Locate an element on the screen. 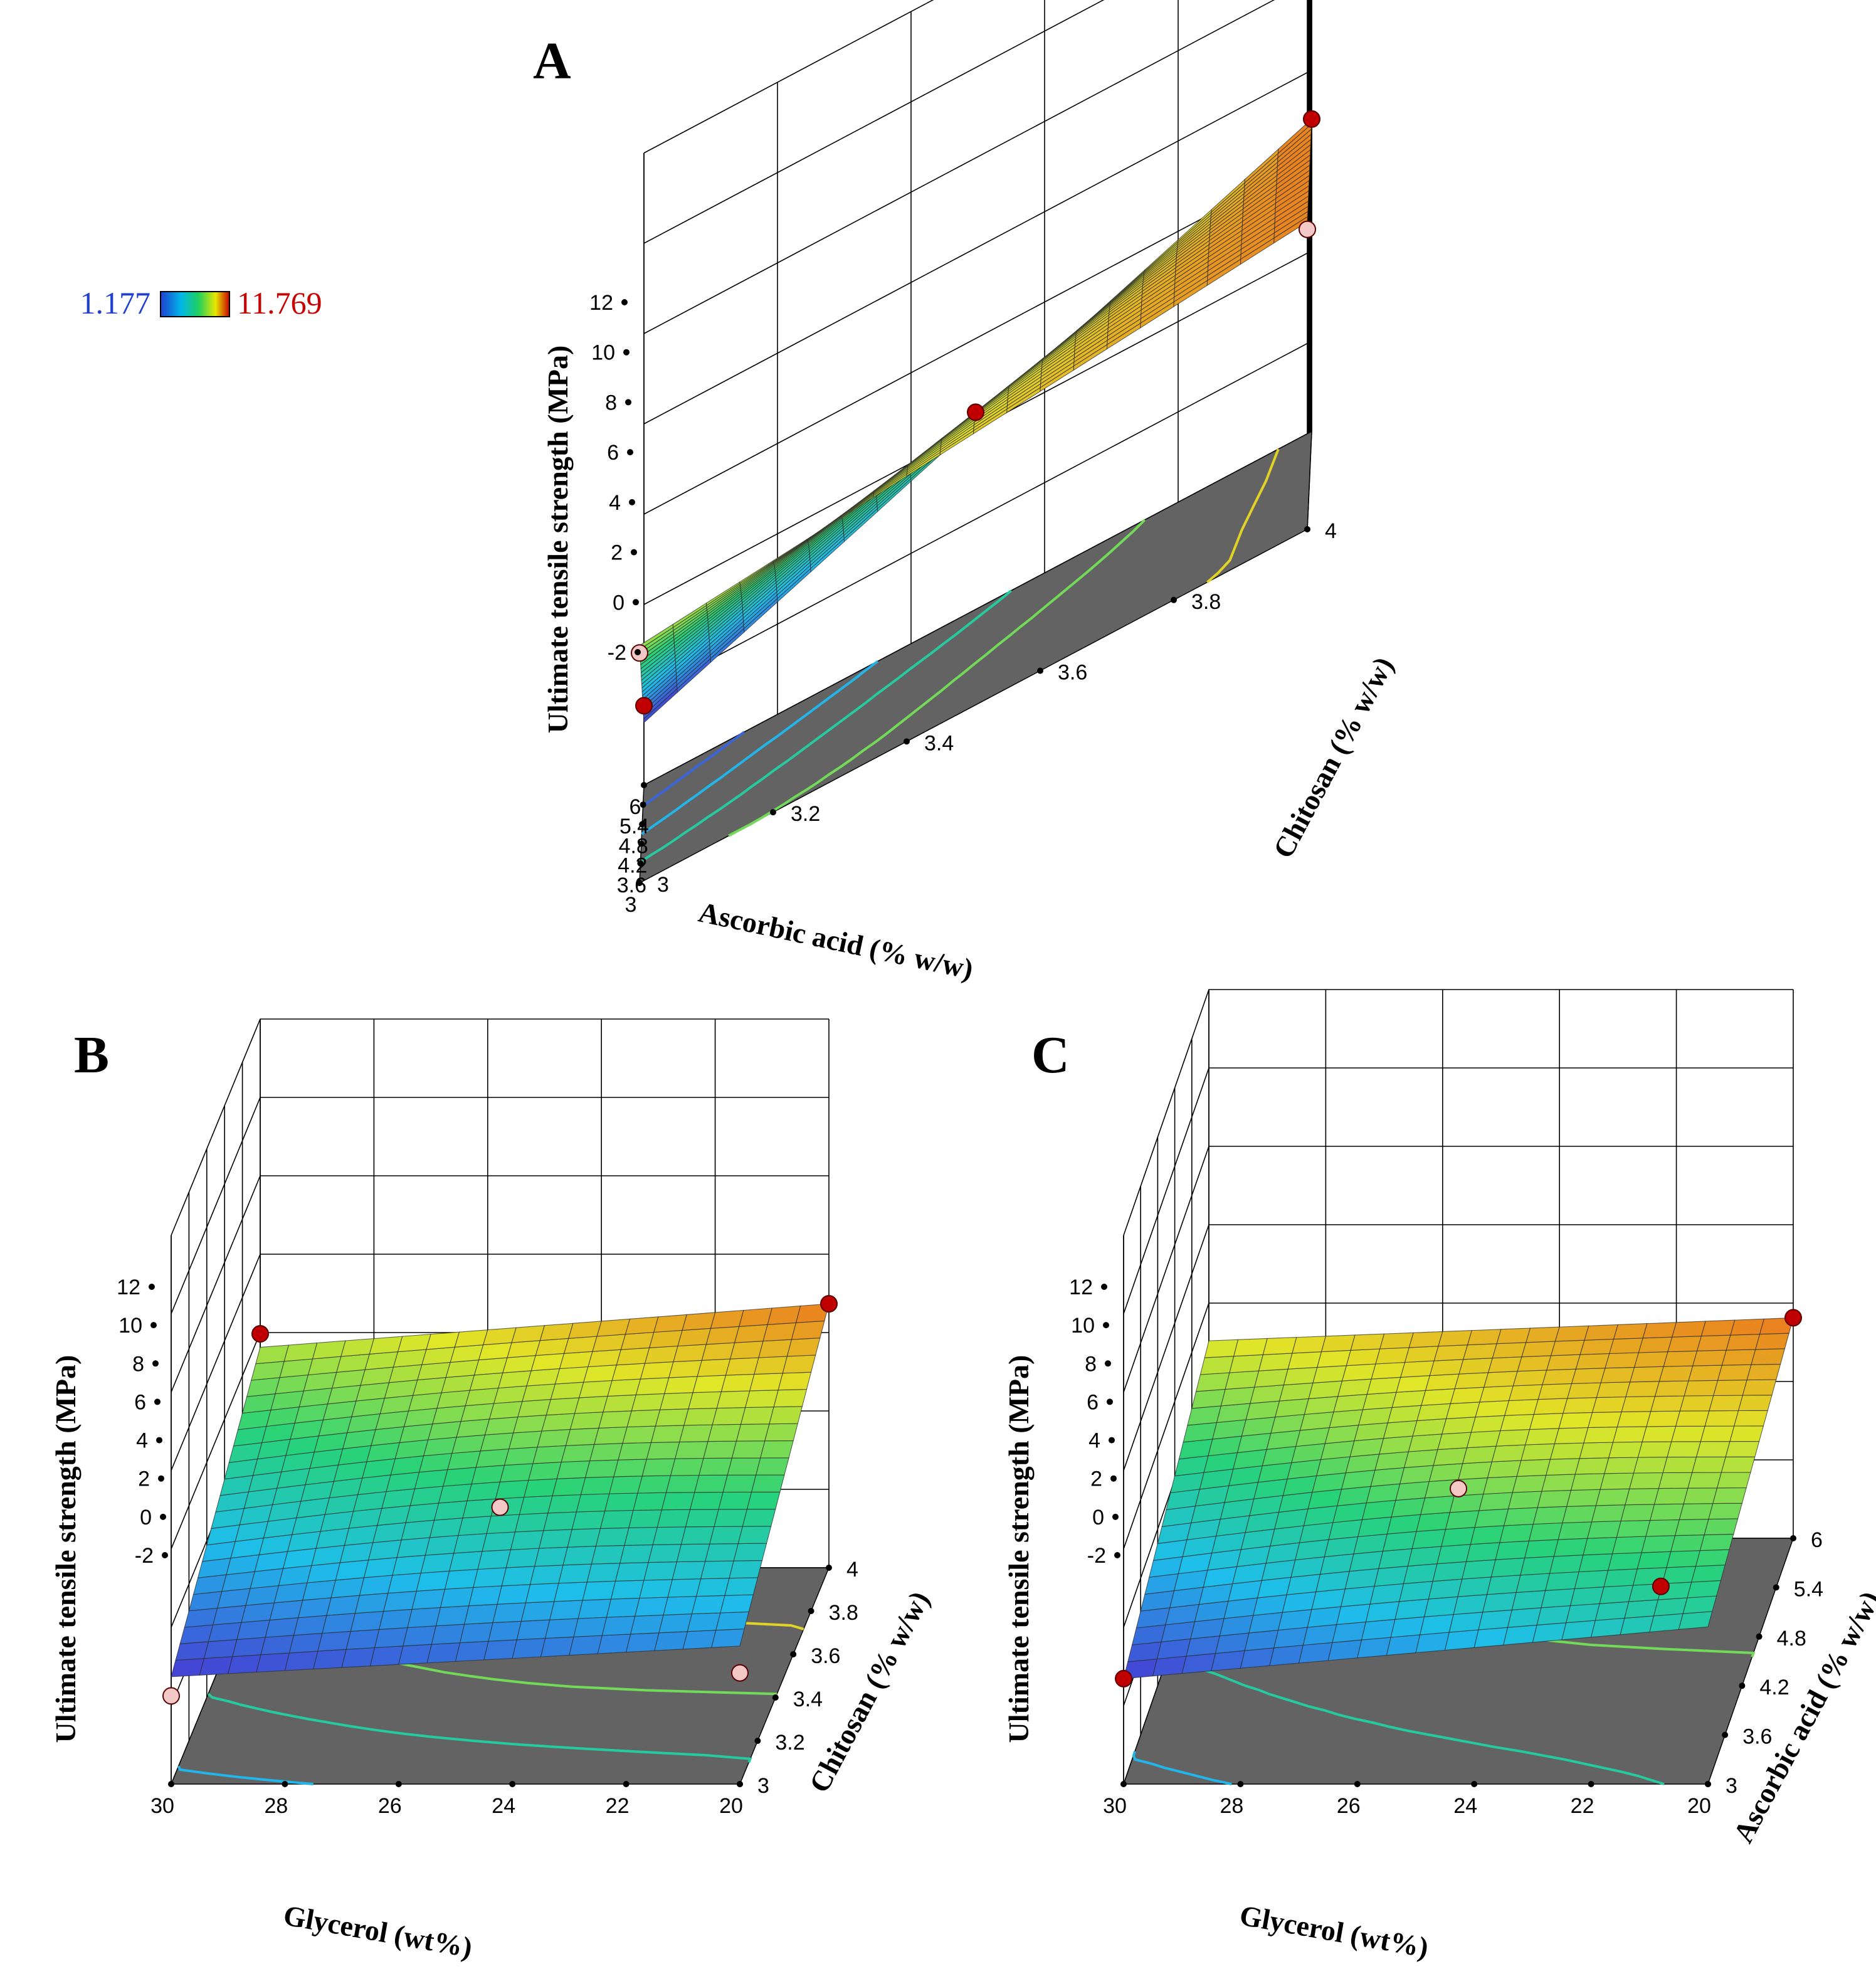  y-axis: 3 3.2 3.4 3.6 3.8 4 is located at coordinates (986, 708).